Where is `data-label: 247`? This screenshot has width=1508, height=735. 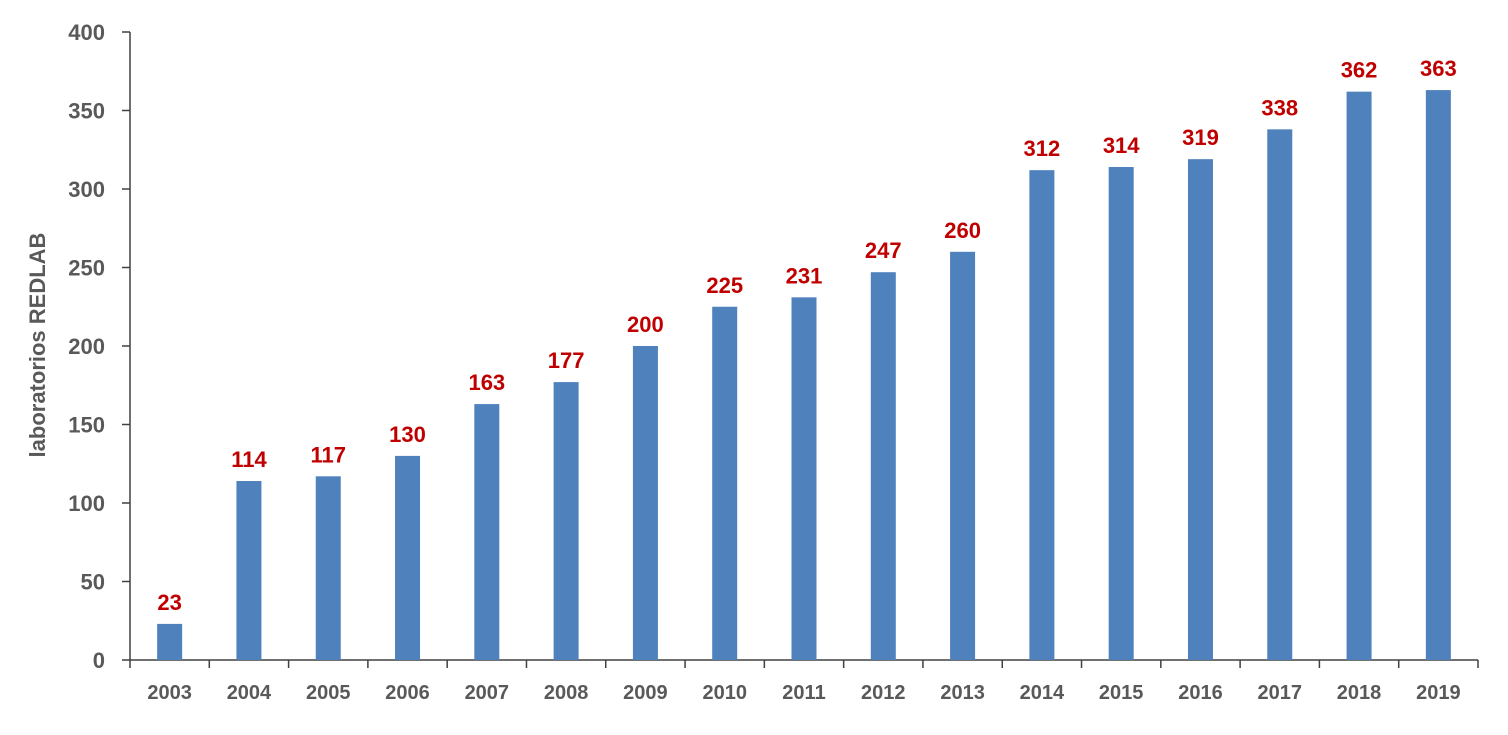 data-label: 247 is located at coordinates (883, 250).